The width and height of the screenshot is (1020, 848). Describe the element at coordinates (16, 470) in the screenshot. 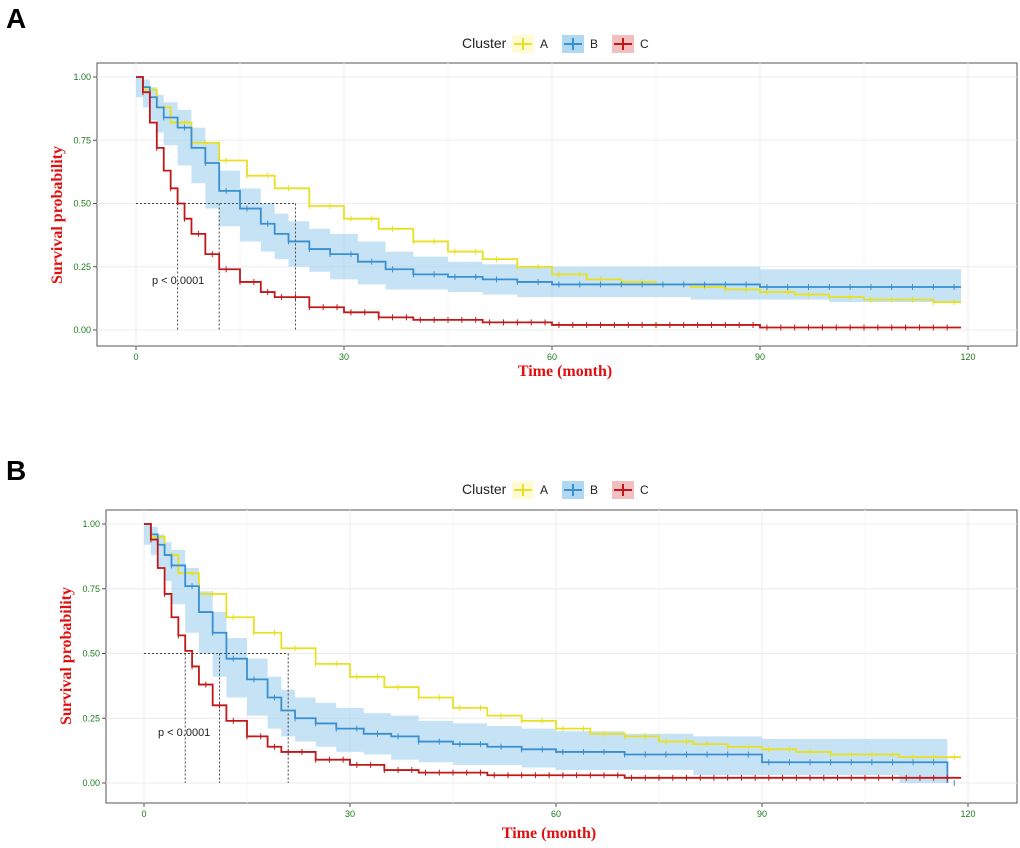

I see `panel-label: B` at that location.